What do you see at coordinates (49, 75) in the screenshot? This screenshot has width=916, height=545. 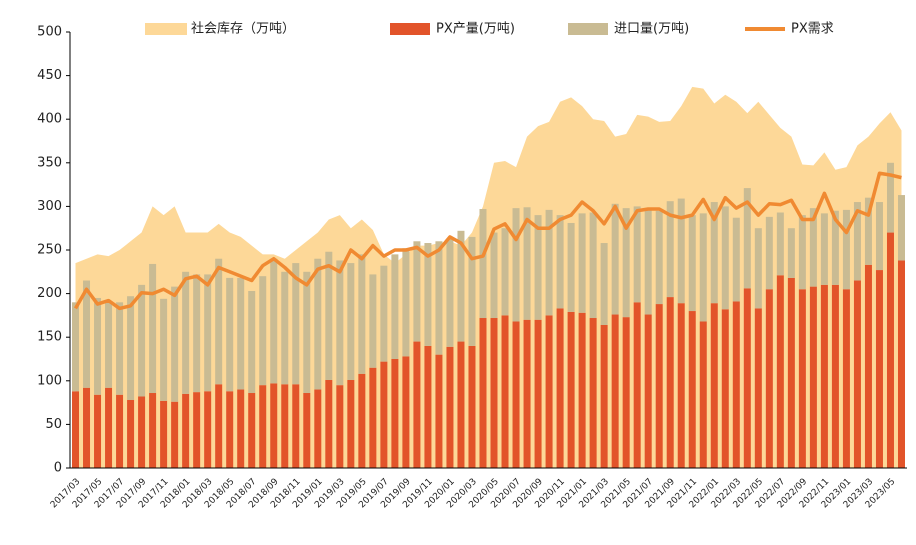 I see `y-tick-label: 450` at bounding box center [49, 75].